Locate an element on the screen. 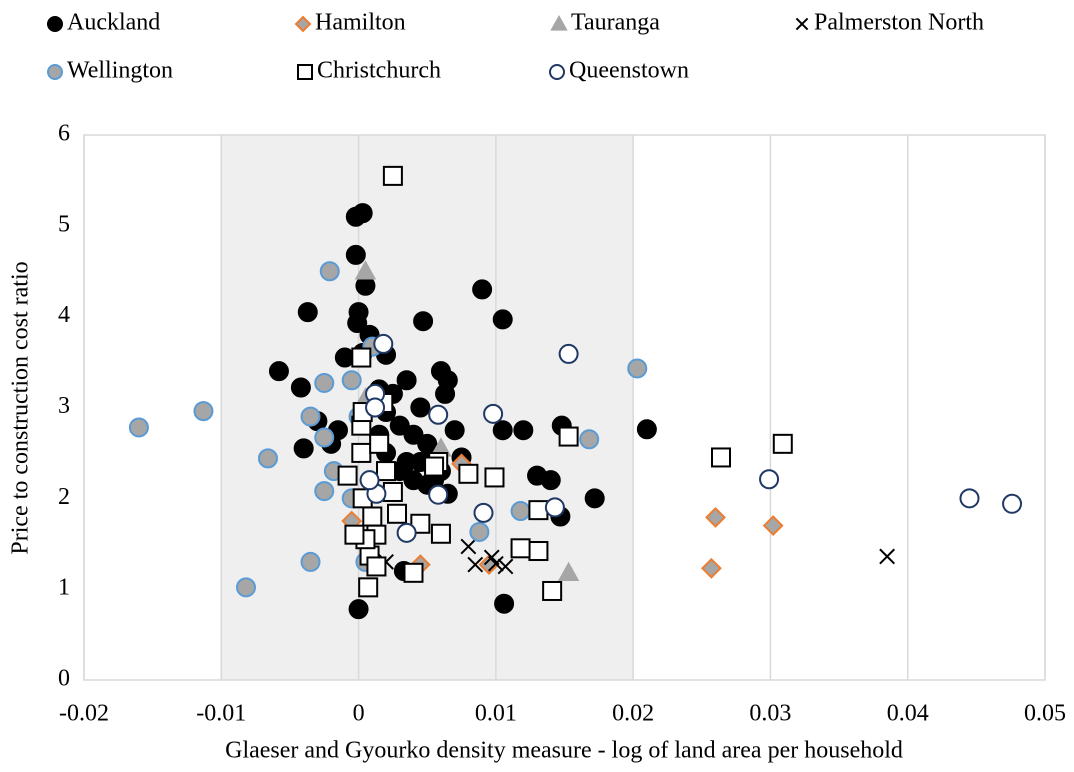  y-tick-label: 1 is located at coordinates (64, 588).